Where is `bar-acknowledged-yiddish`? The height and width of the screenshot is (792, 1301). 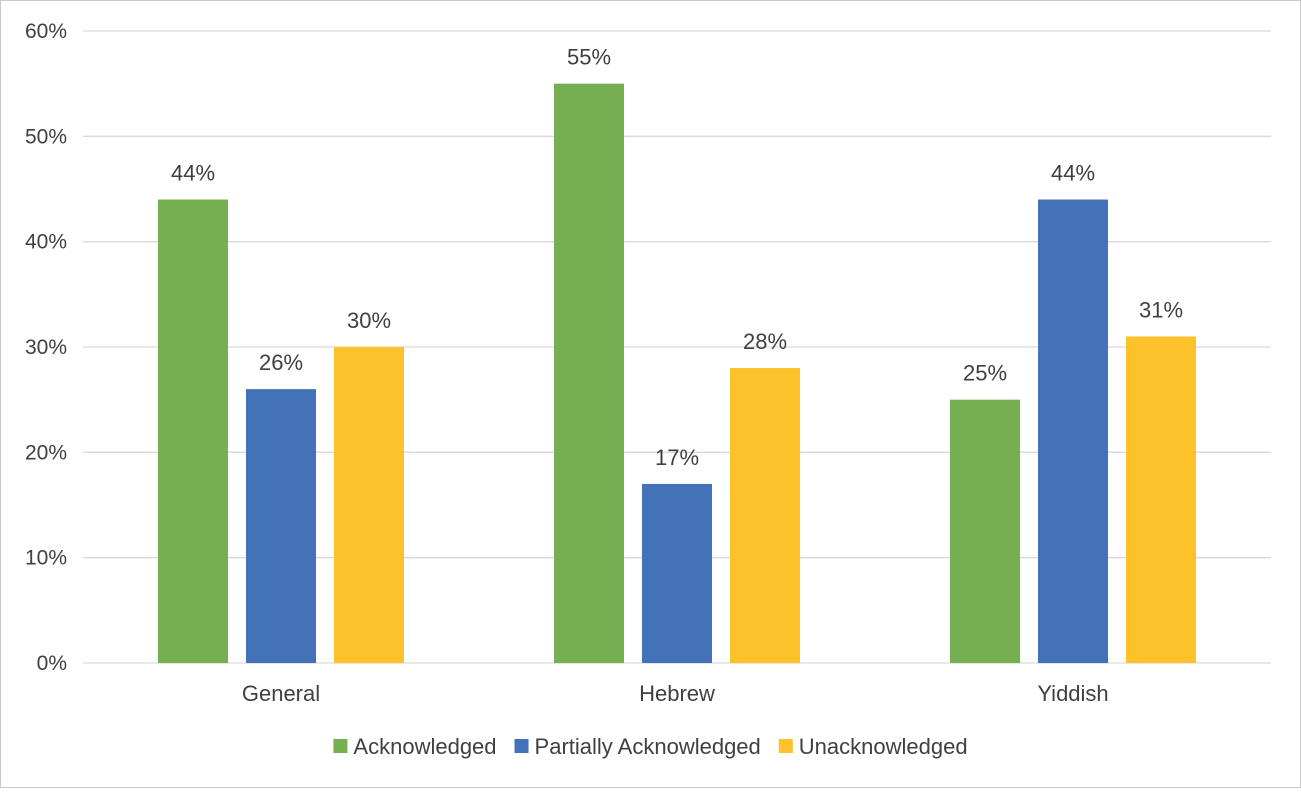
bar-acknowledged-yiddish is located at coordinates (985, 531).